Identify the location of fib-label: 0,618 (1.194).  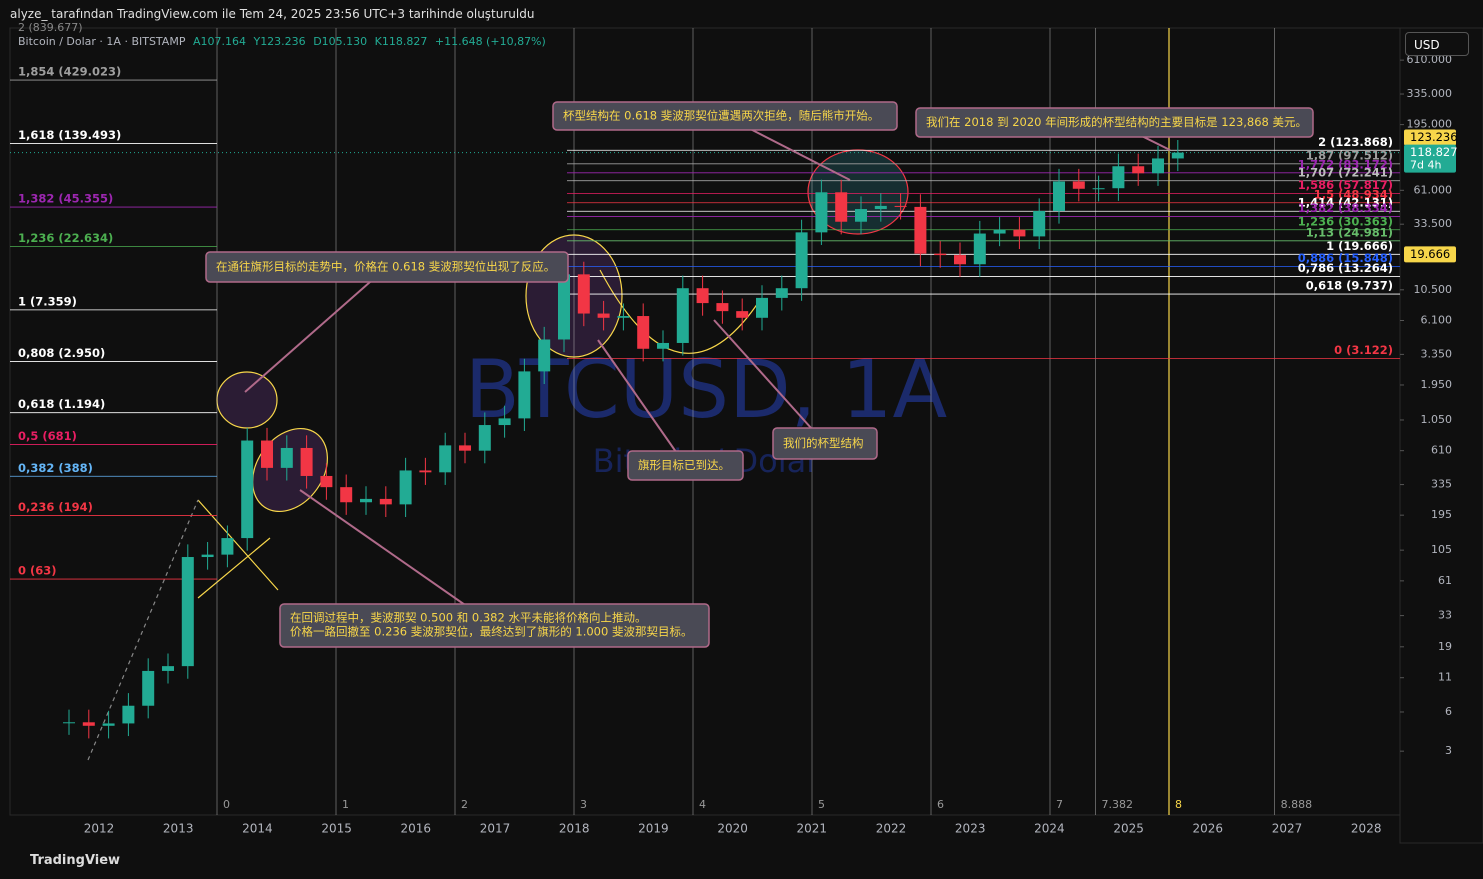
(61, 404).